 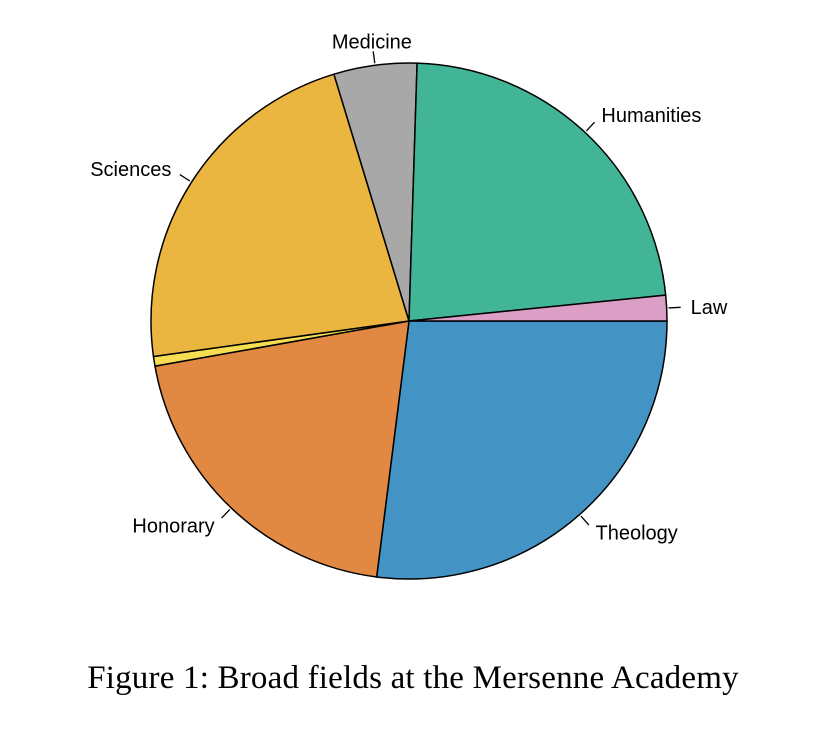 What do you see at coordinates (590, 126) in the screenshot?
I see `leader-line-humanities` at bounding box center [590, 126].